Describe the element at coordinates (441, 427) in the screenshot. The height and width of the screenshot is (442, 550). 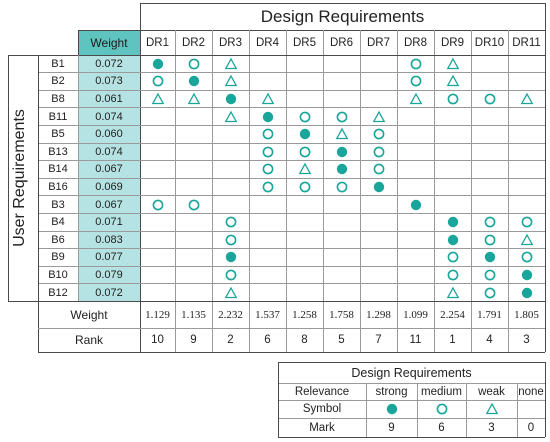
I see `legend-mark-value: 6` at that location.